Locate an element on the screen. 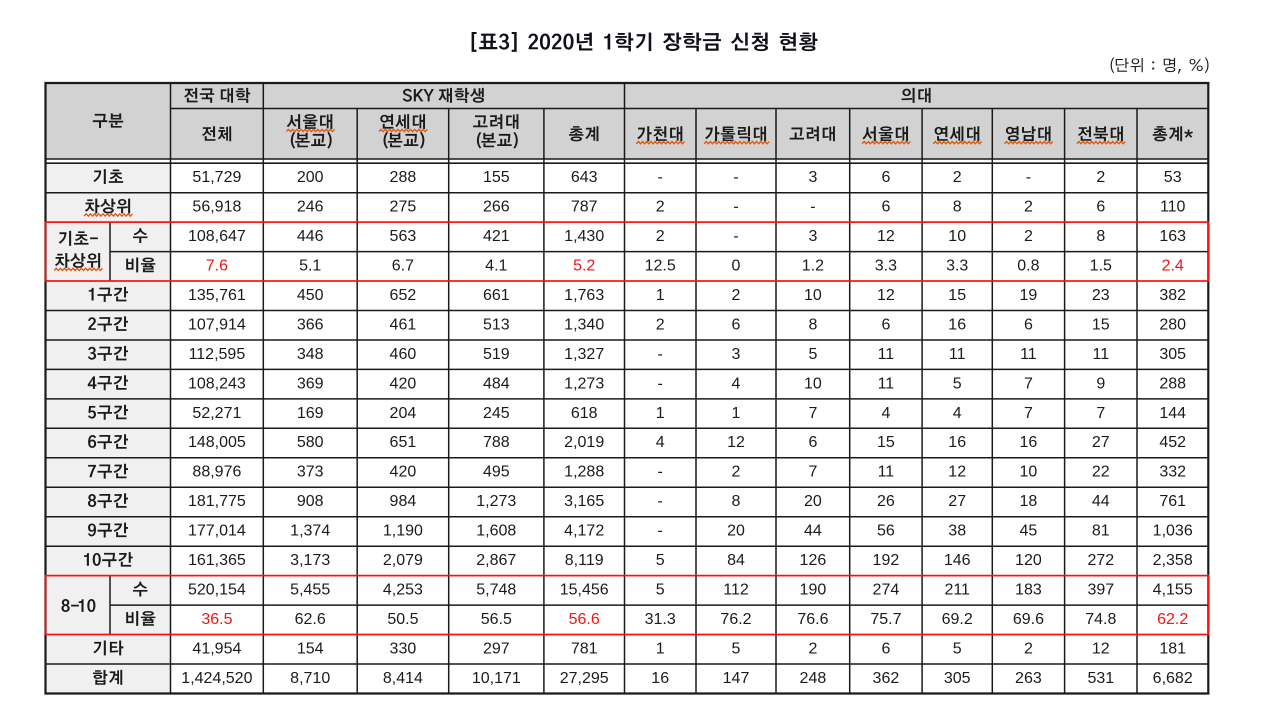  svg-text: 135,761 is located at coordinates (217, 295).